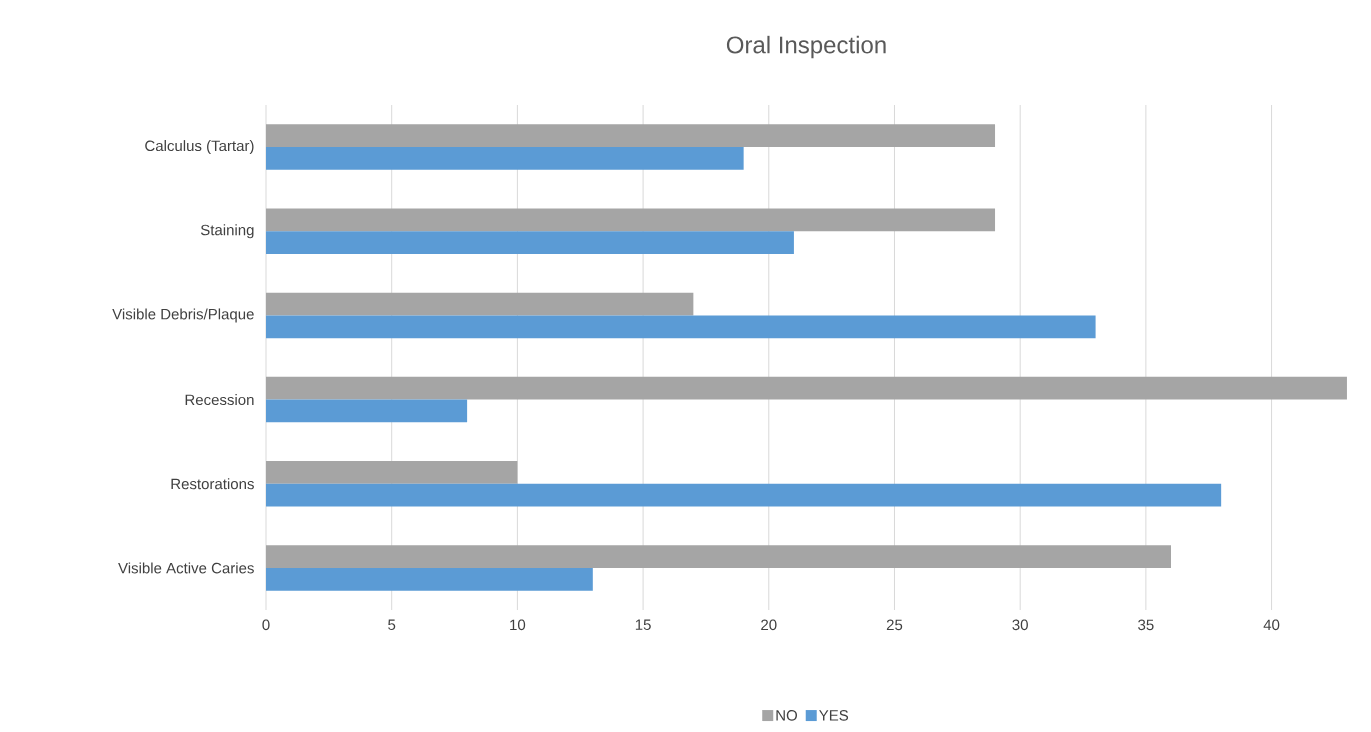  Describe the element at coordinates (518, 625) in the screenshot. I see `x-tick-label: 10` at that location.